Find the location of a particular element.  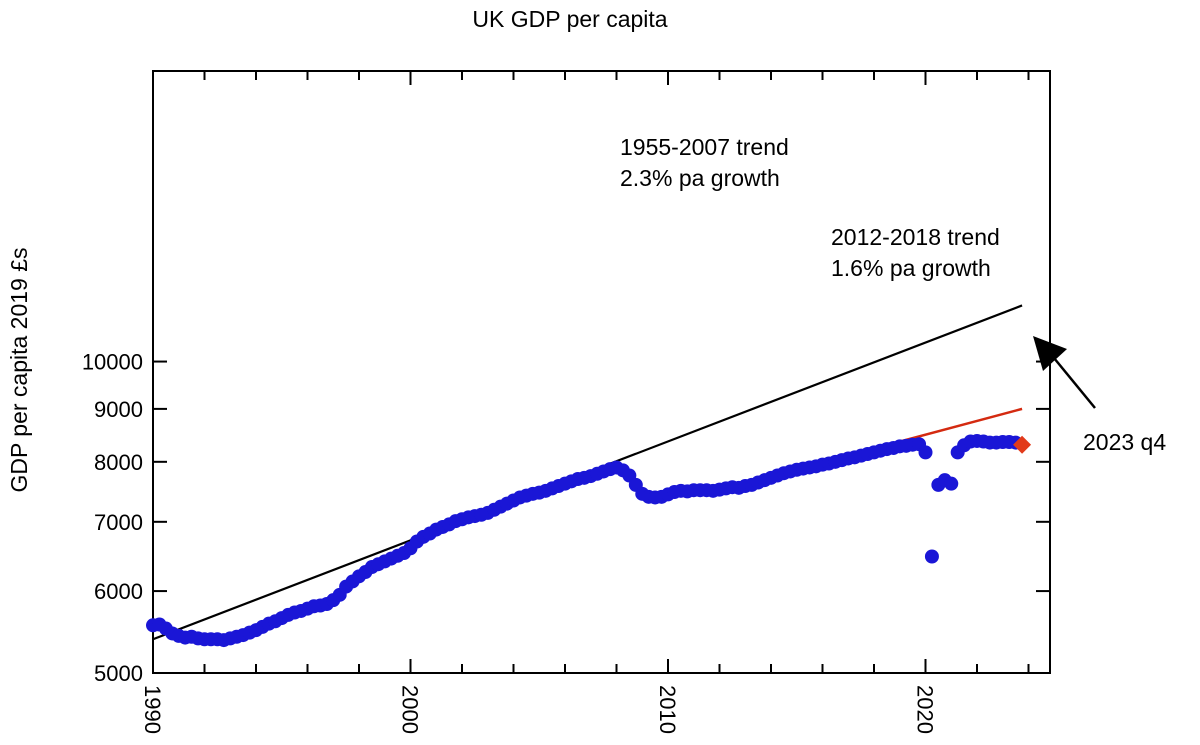

x-tick-label: 2000 is located at coordinates (410, 709).